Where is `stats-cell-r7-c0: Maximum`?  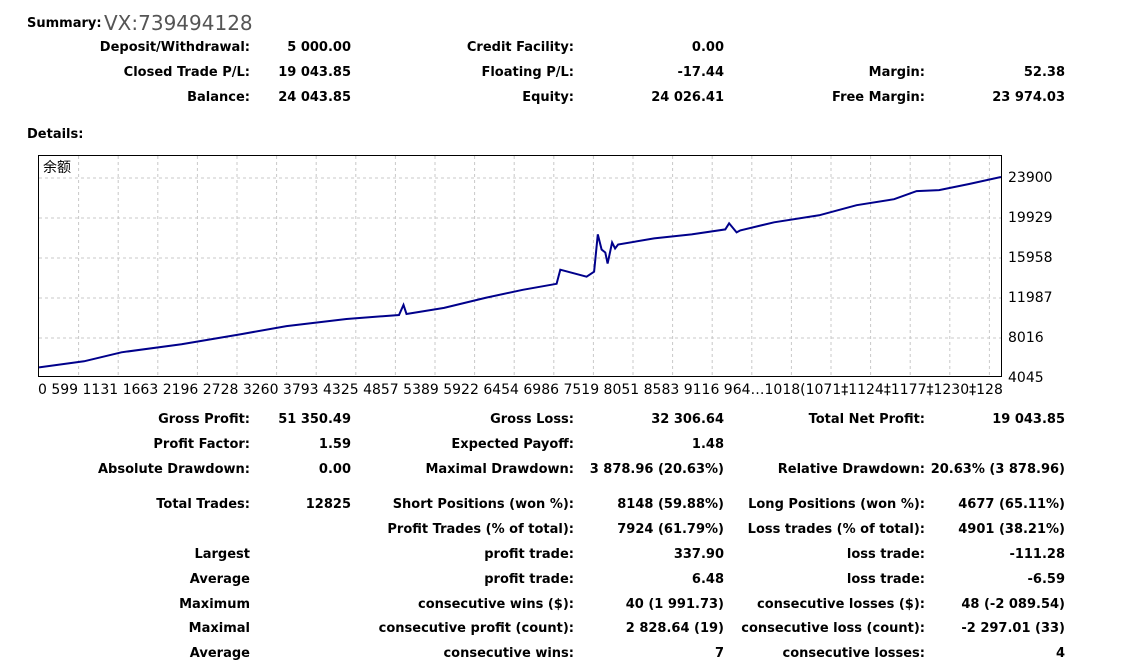
stats-cell-r7-c0: Maximum is located at coordinates (214, 604).